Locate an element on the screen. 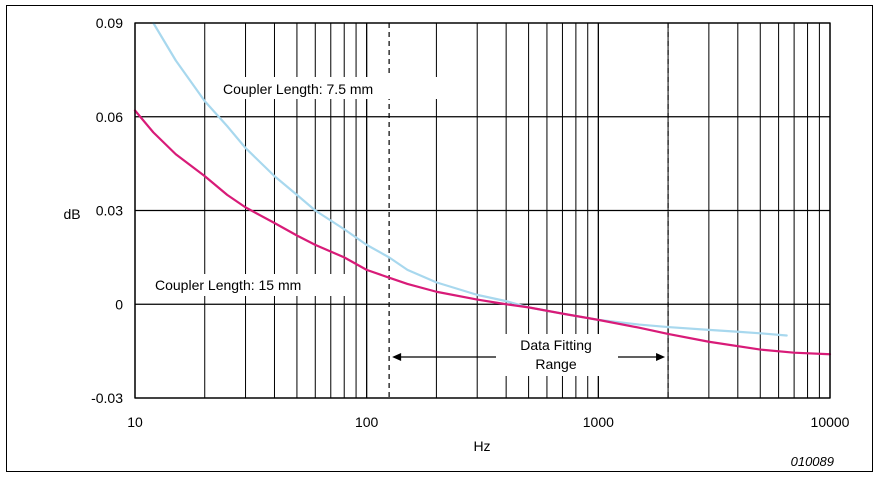 This screenshot has width=879, height=477. x-tick-label: 10 is located at coordinates (135, 422).